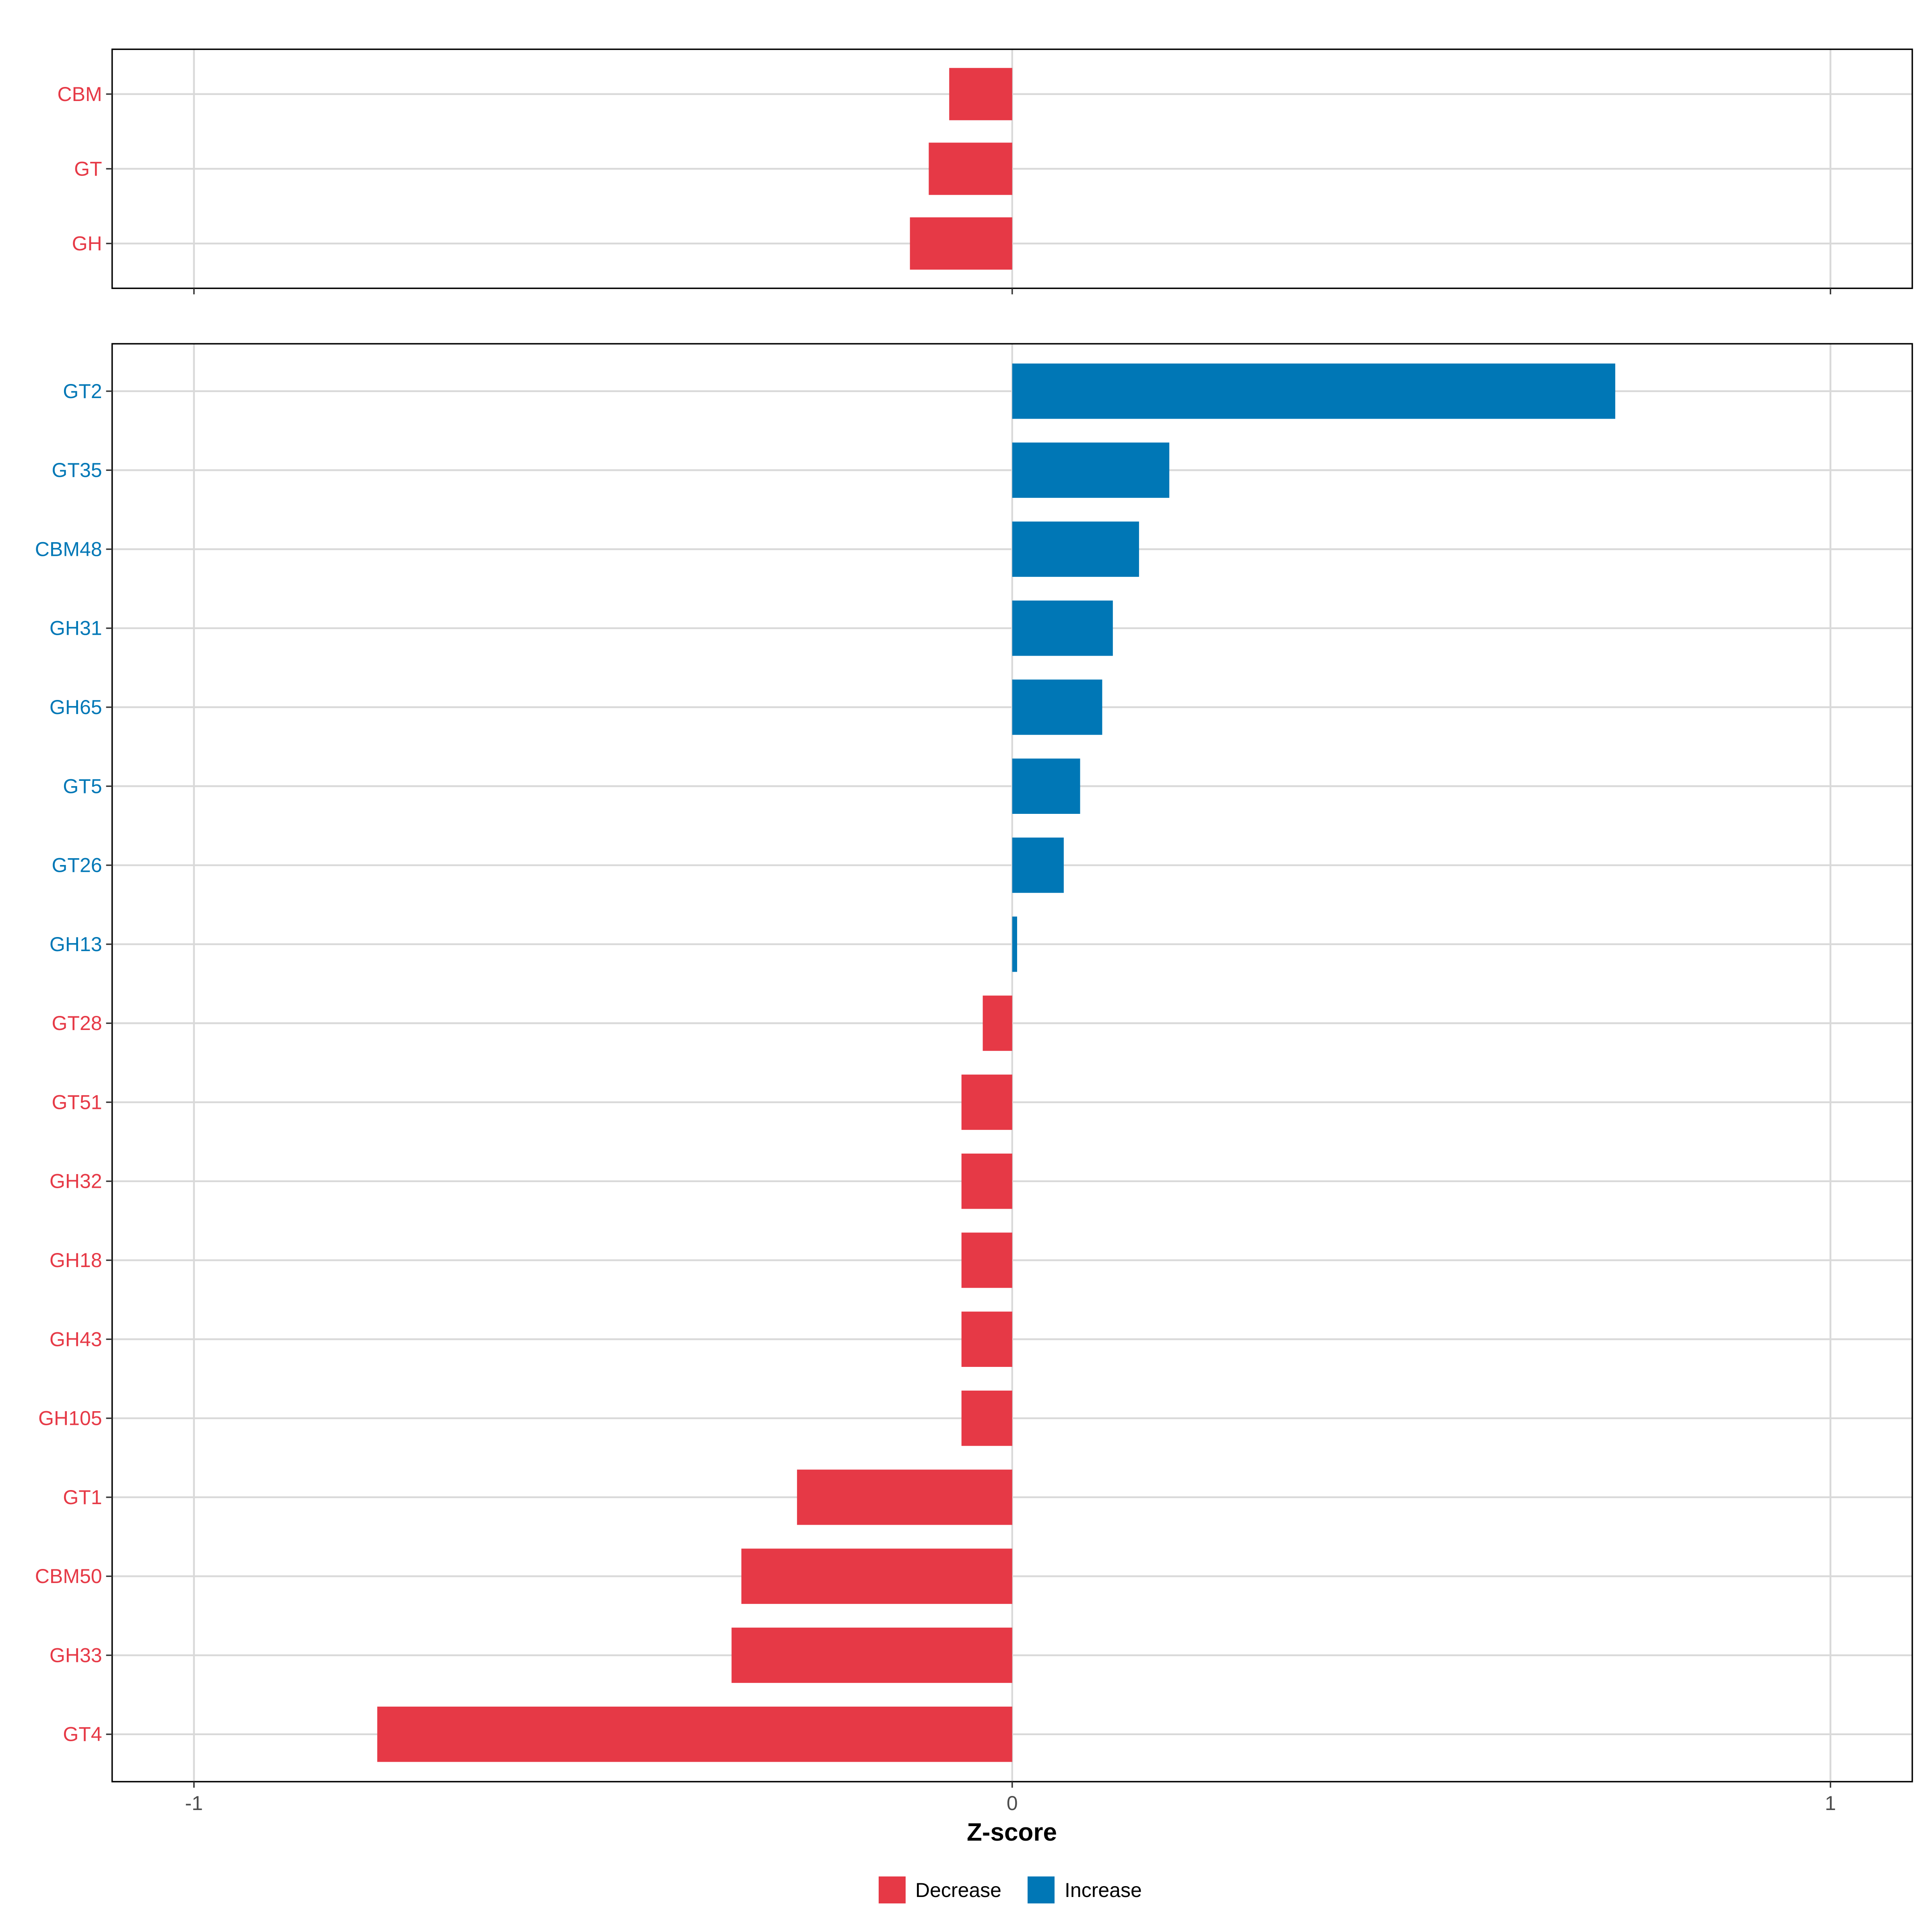  I want to click on x-axis-title: Z-score, so click(1012, 1832).